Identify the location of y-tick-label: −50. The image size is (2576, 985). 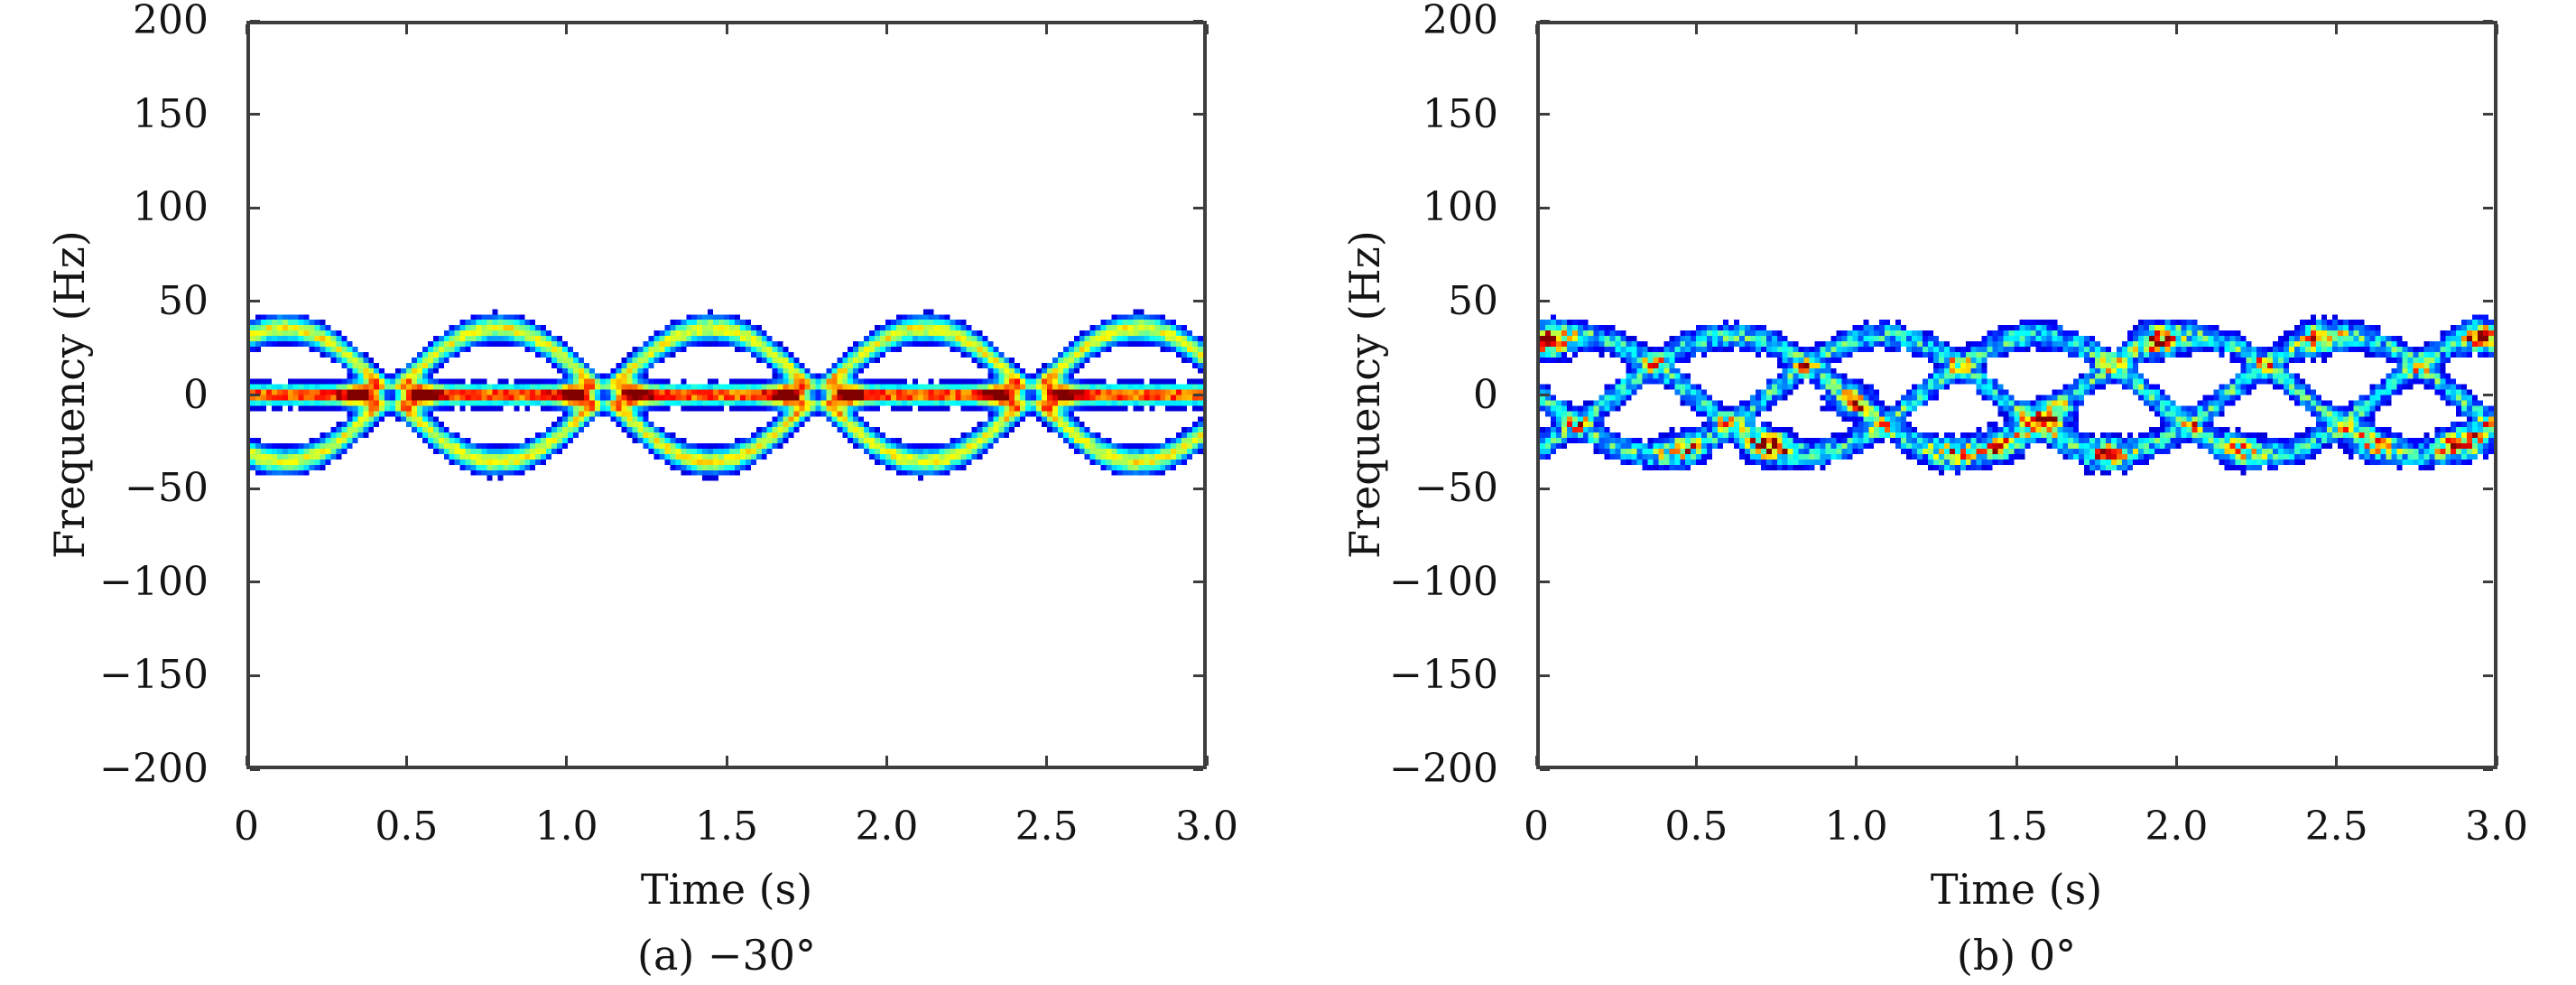
(1456, 488).